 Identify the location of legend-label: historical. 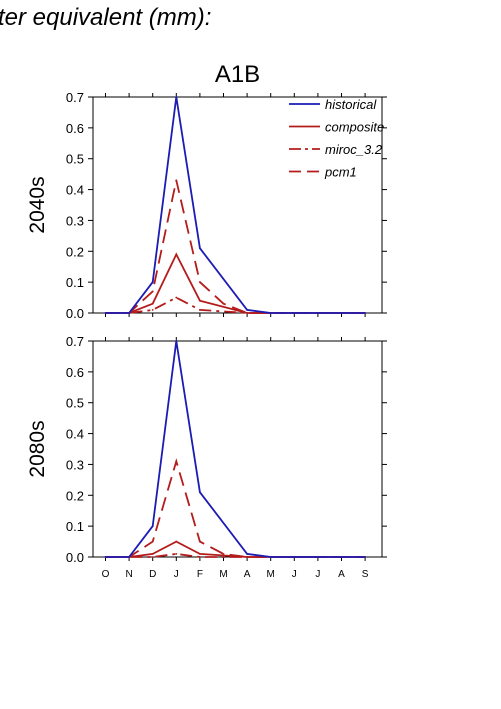
(351, 104).